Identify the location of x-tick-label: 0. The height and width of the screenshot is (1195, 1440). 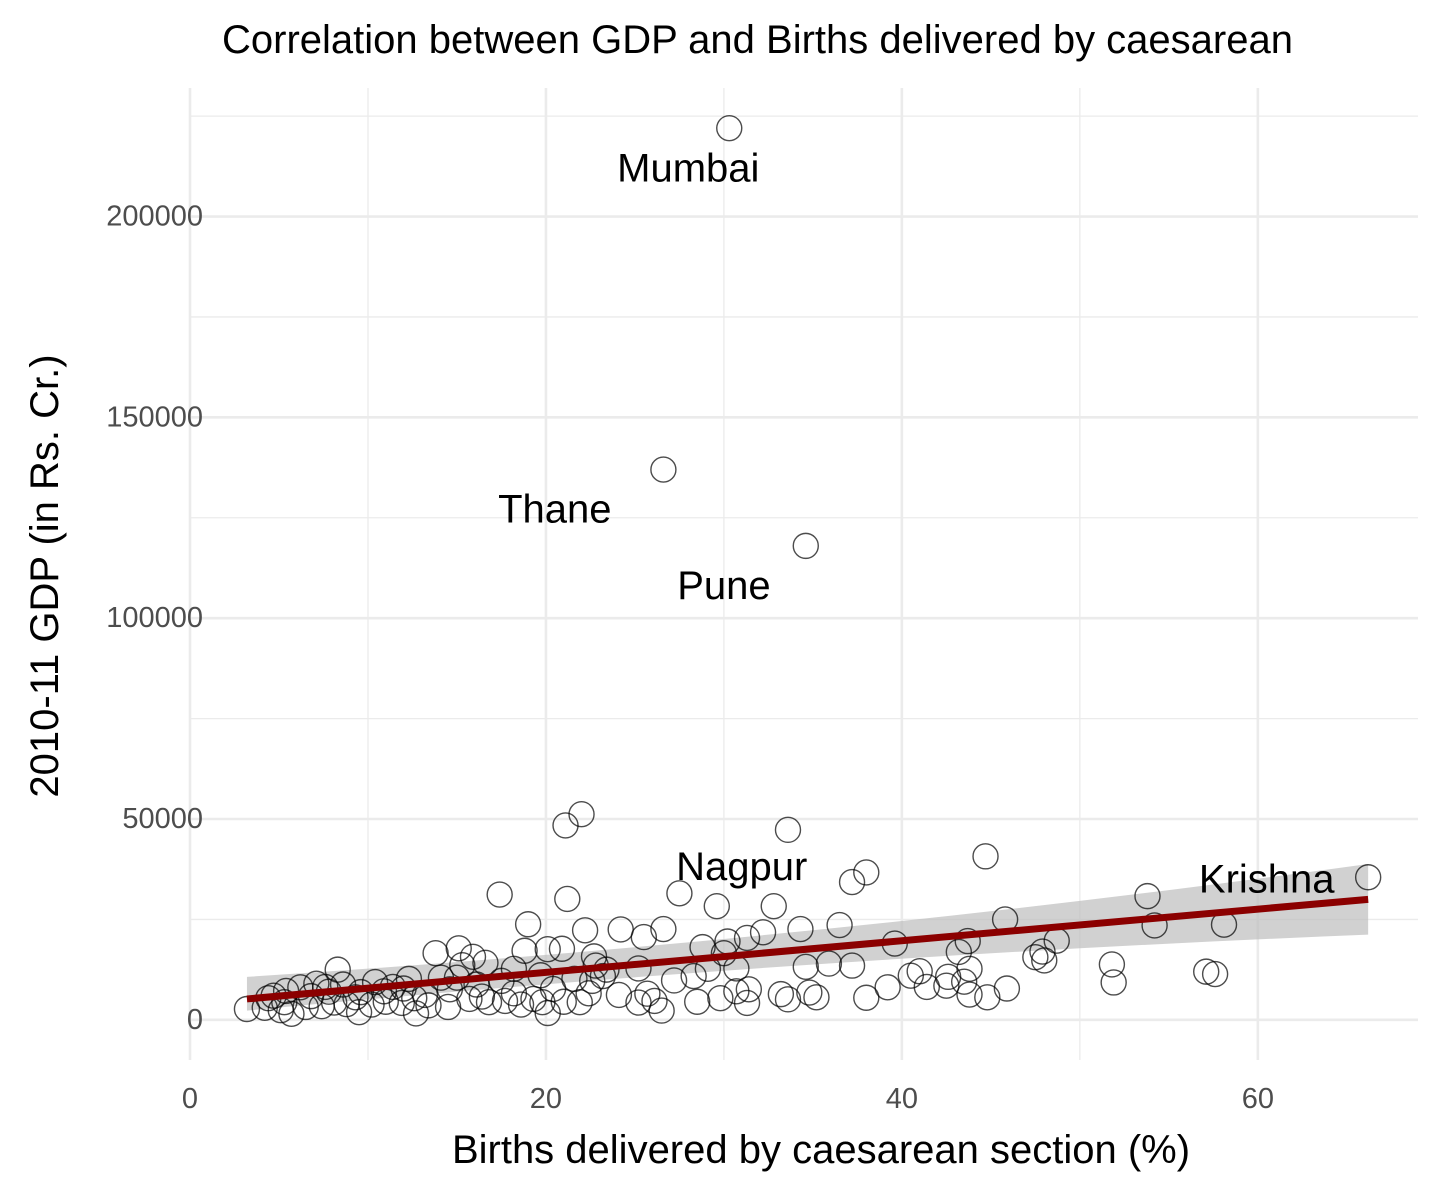
(190, 1099).